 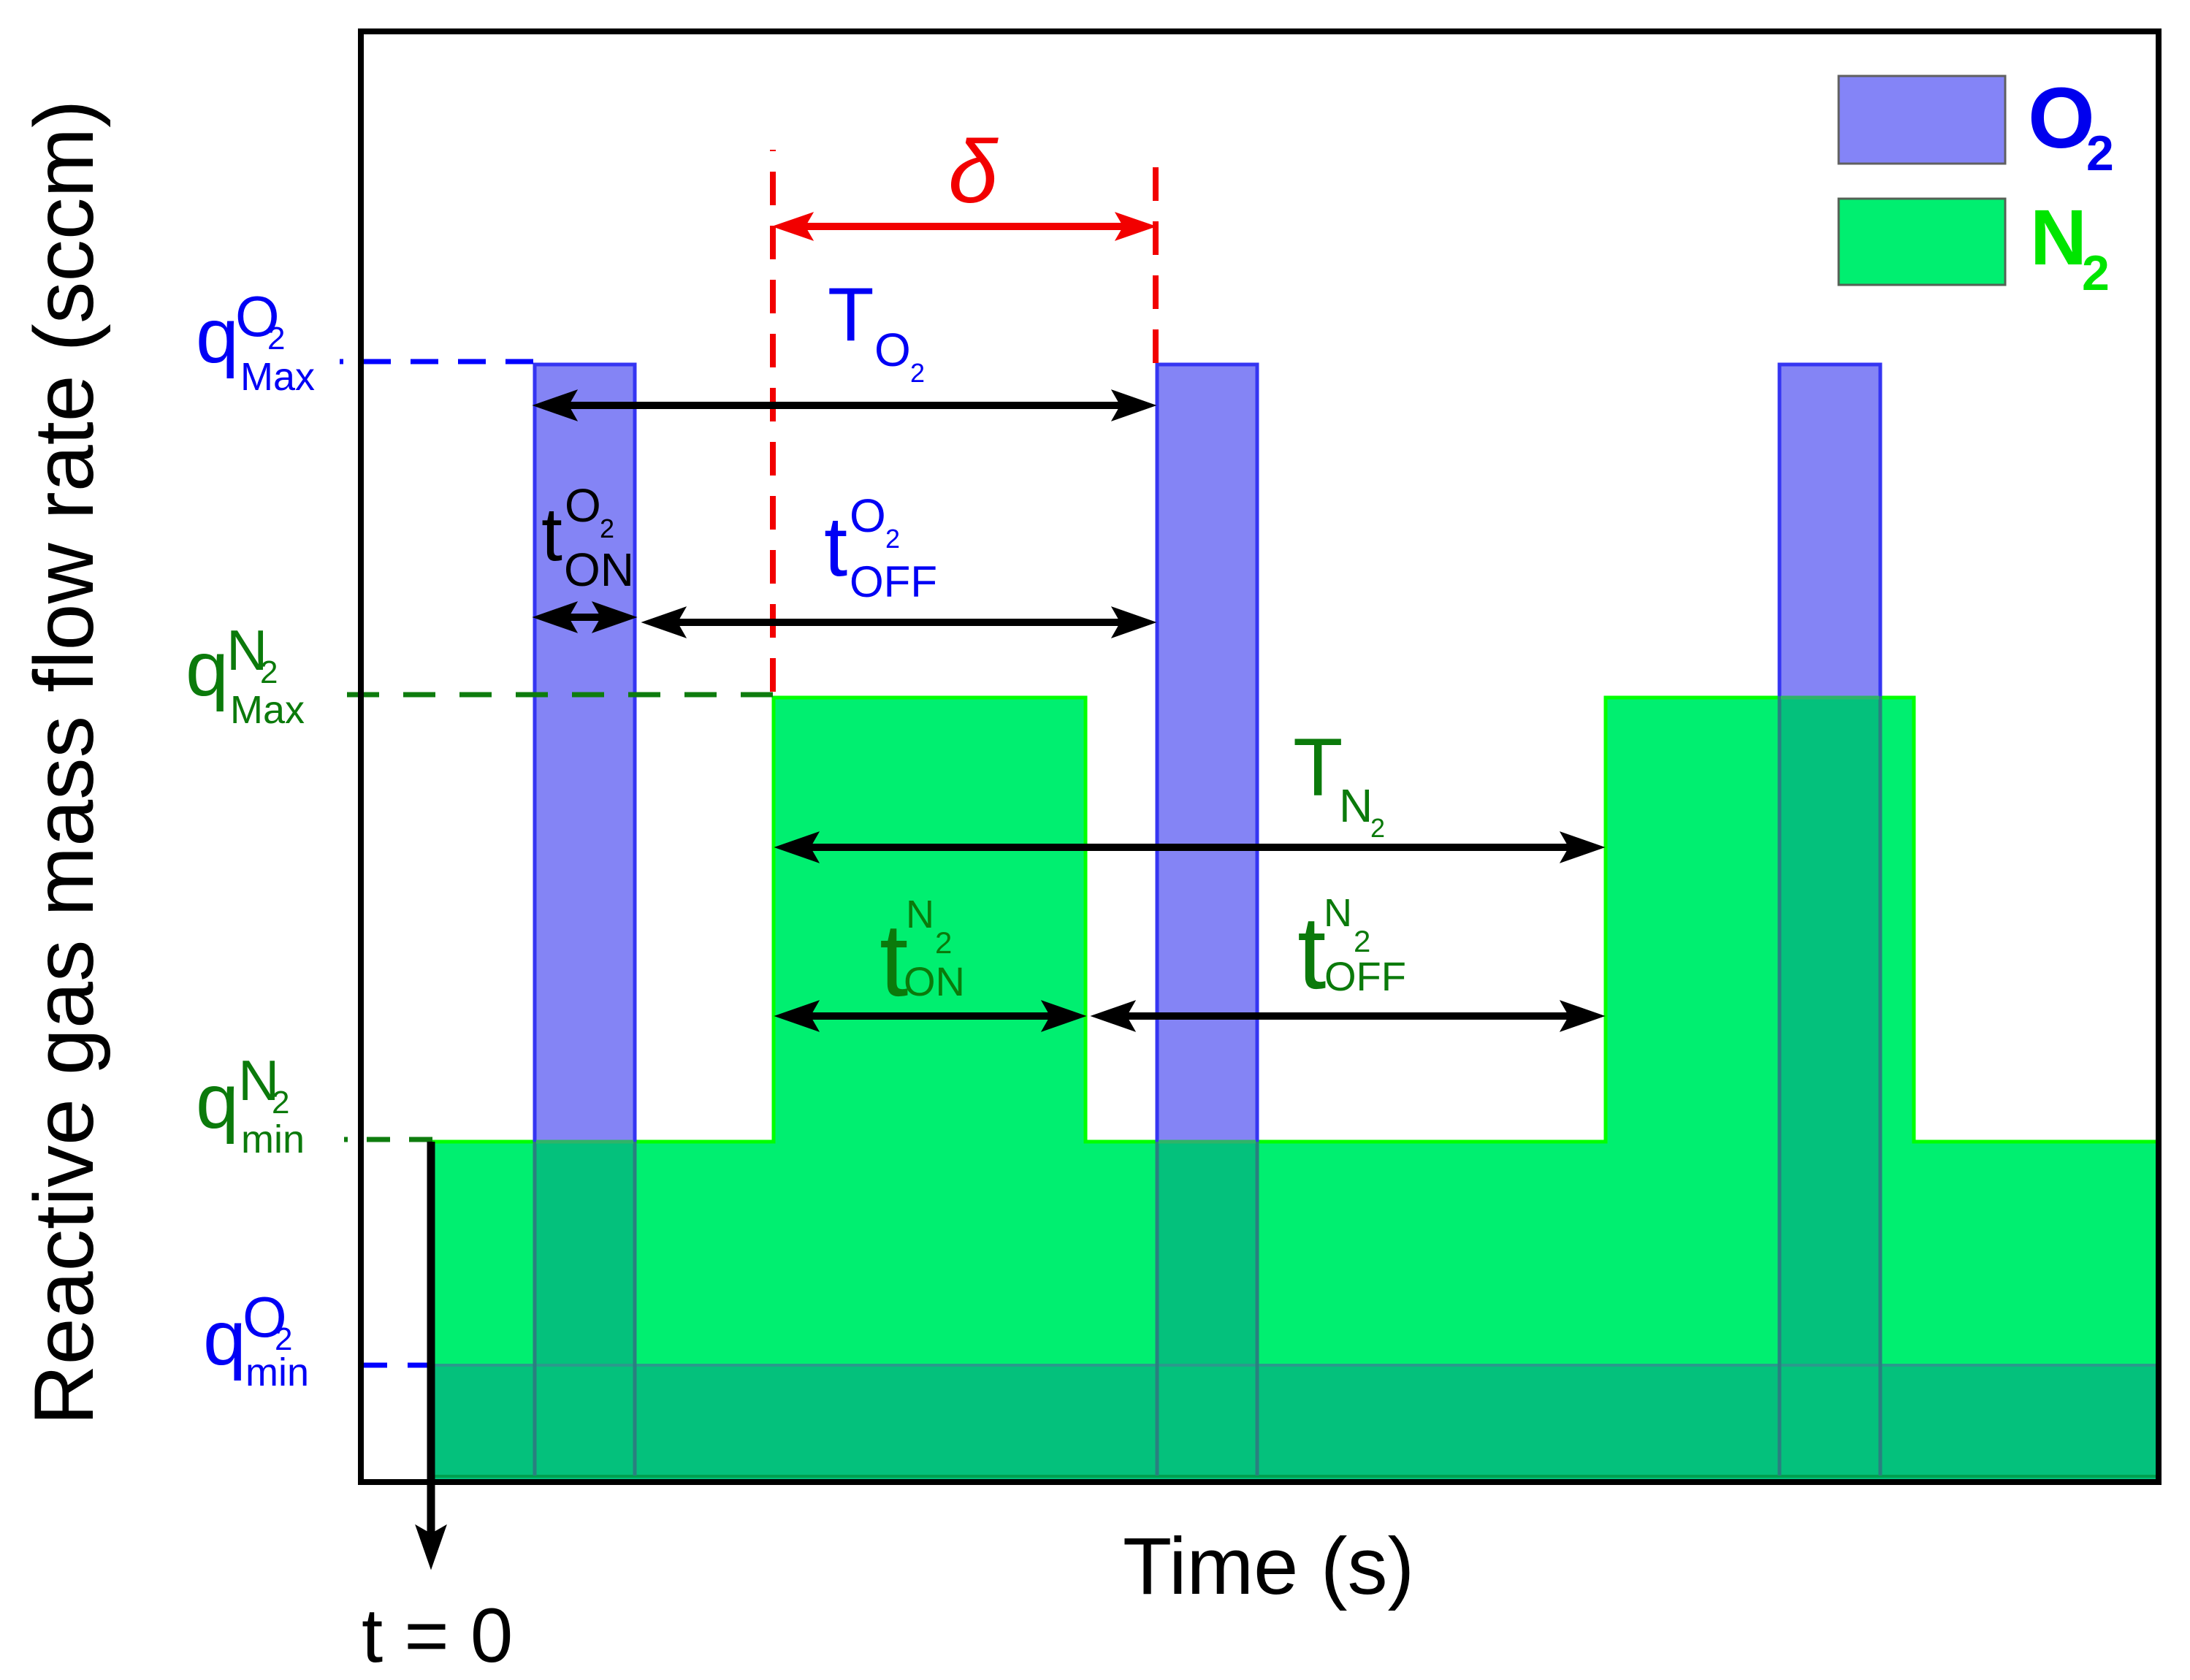 What do you see at coordinates (64, 763) in the screenshot?
I see `svg-text:Reactive gas mass flow rate (s: Reactive gas mass flow rate (sccm)` at bounding box center [64, 763].